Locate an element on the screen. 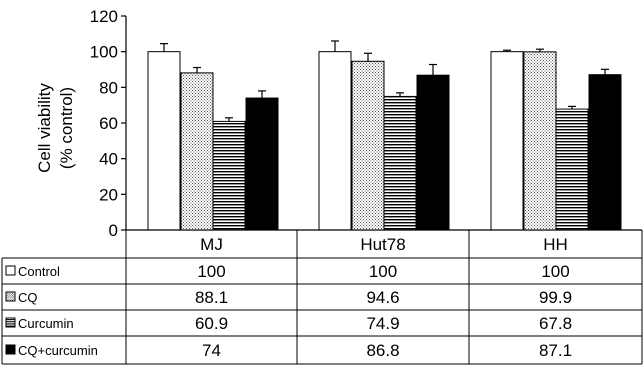 This screenshot has width=643, height=366. y-tick-label: 20 is located at coordinates (108, 194).